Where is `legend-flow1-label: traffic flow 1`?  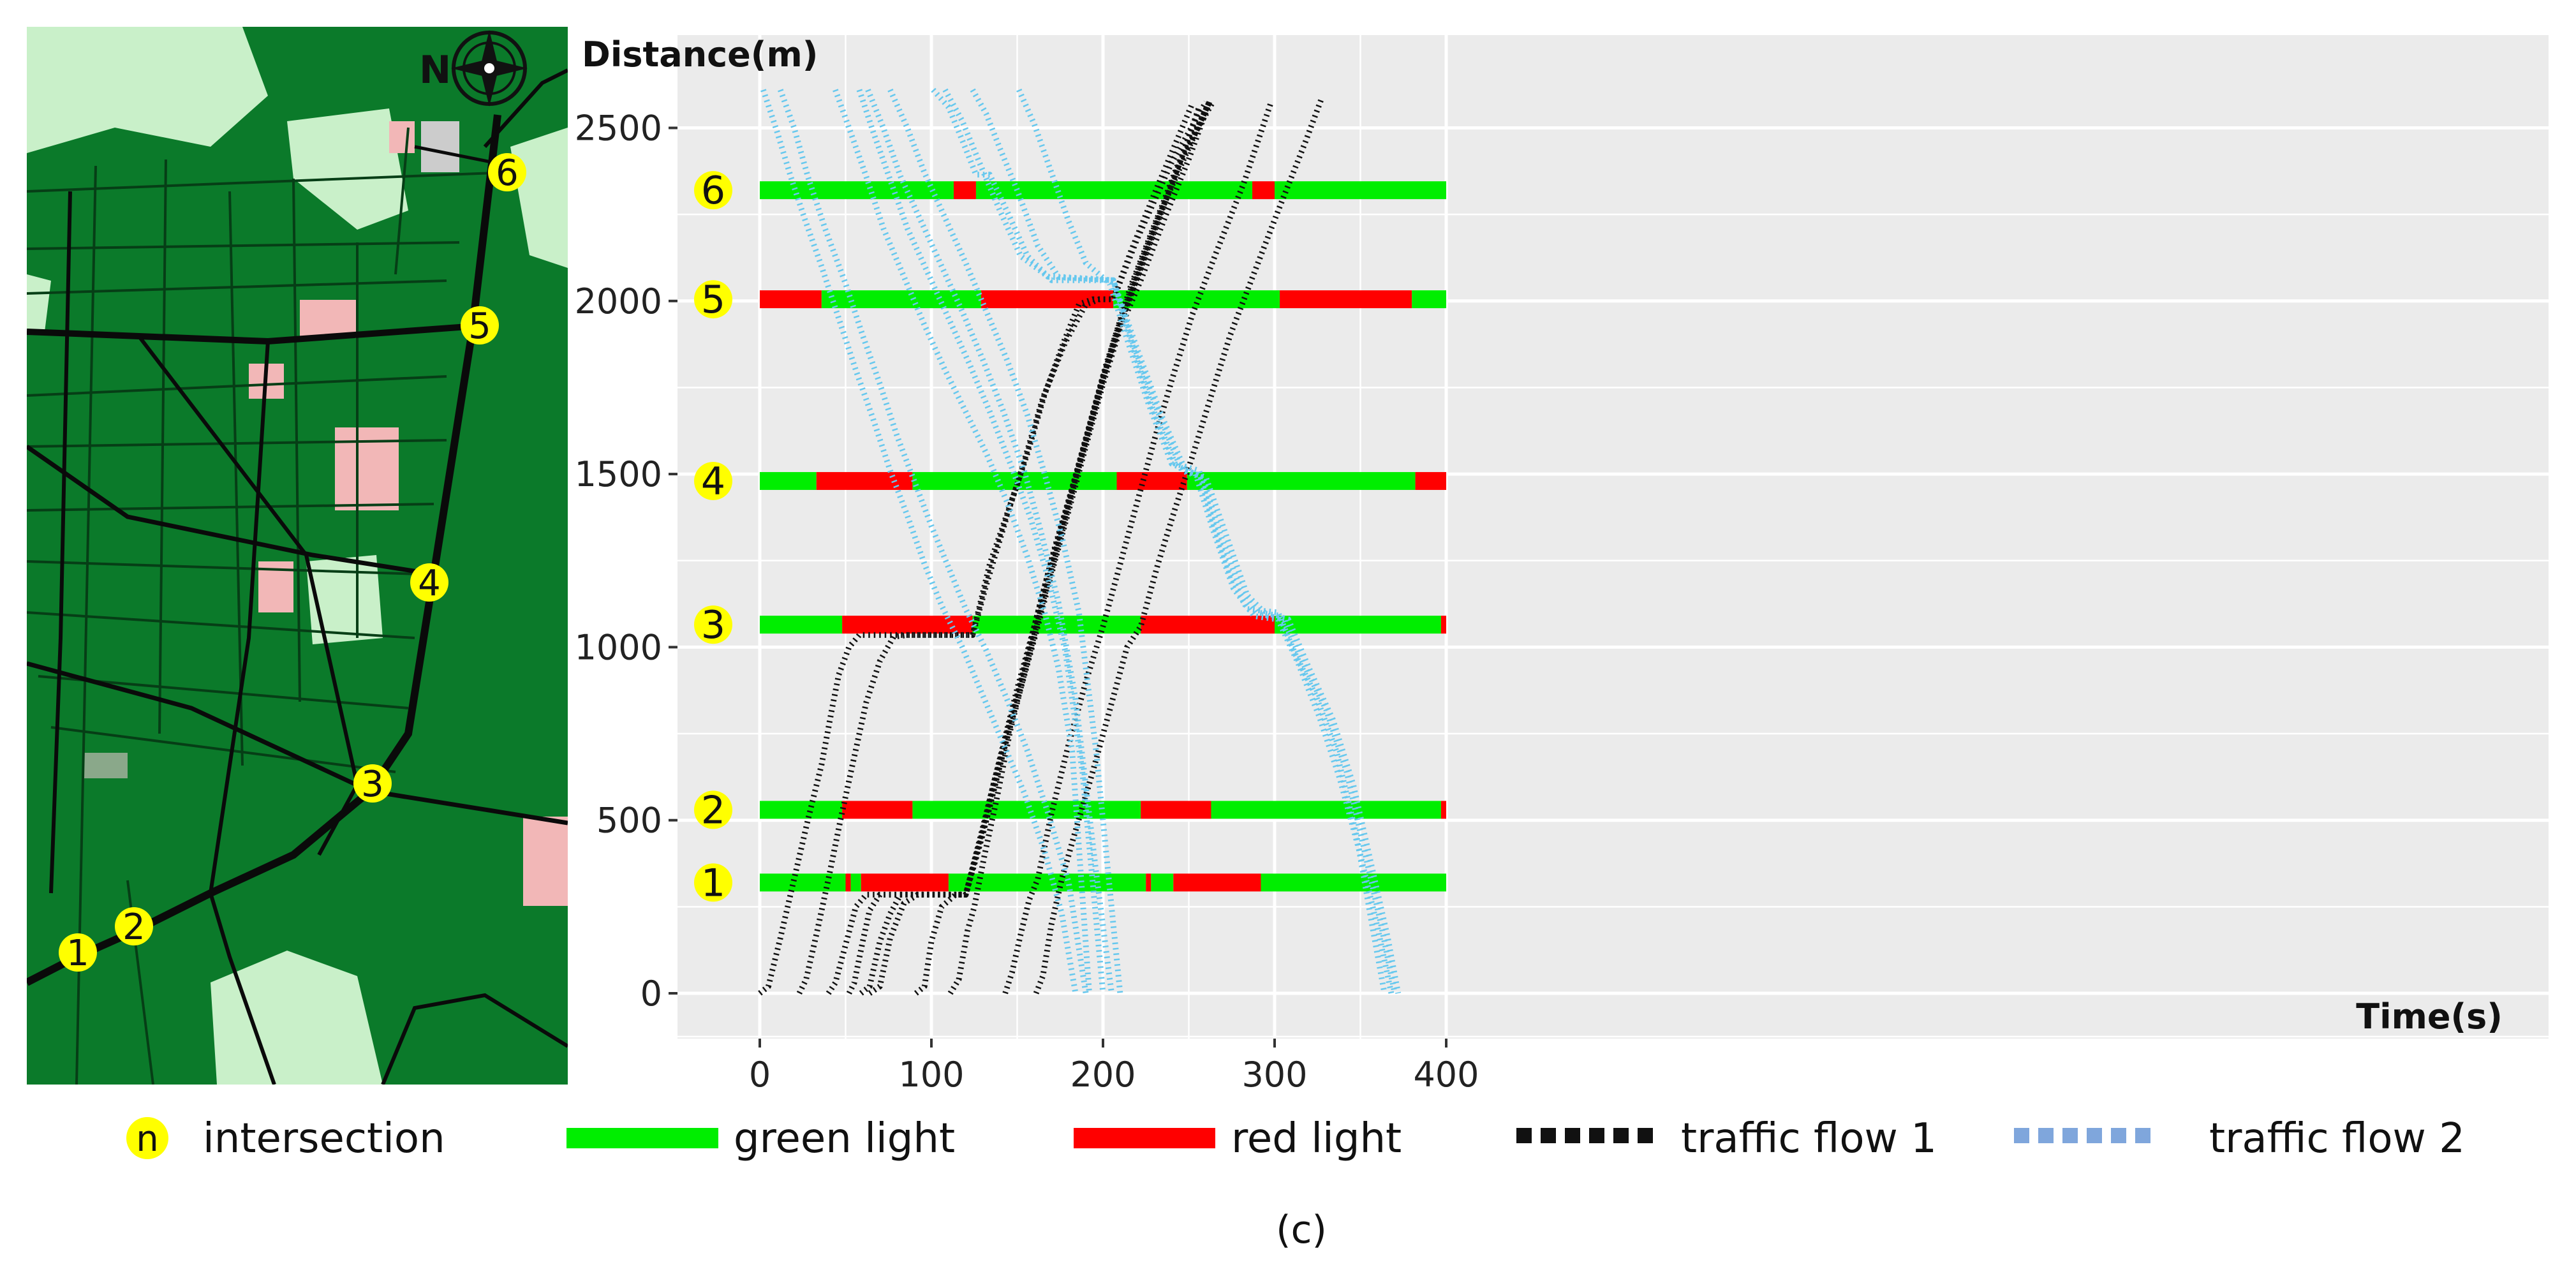 legend-flow1-label: traffic flow 1 is located at coordinates (1809, 1138).